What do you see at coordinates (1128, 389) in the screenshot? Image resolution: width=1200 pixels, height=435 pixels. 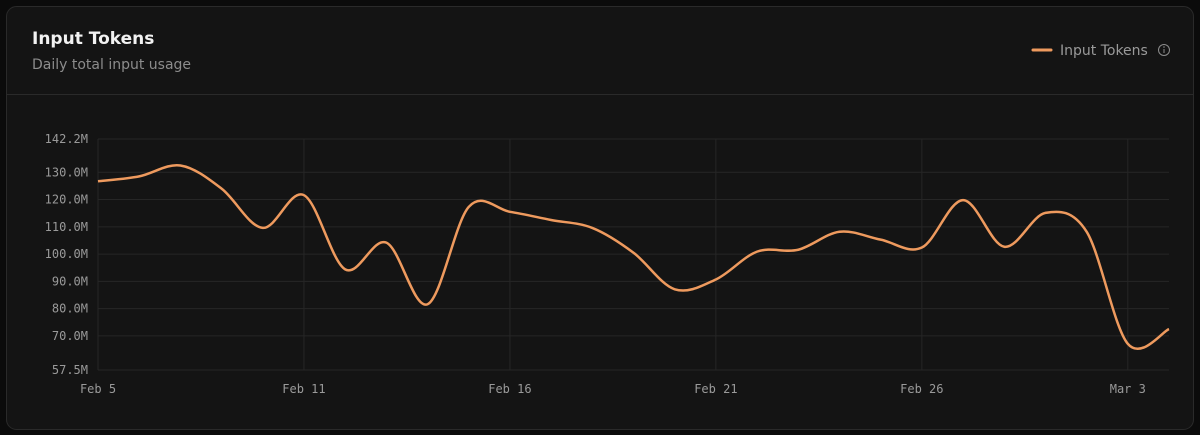 I see `x-tick-label: Mar 3` at bounding box center [1128, 389].